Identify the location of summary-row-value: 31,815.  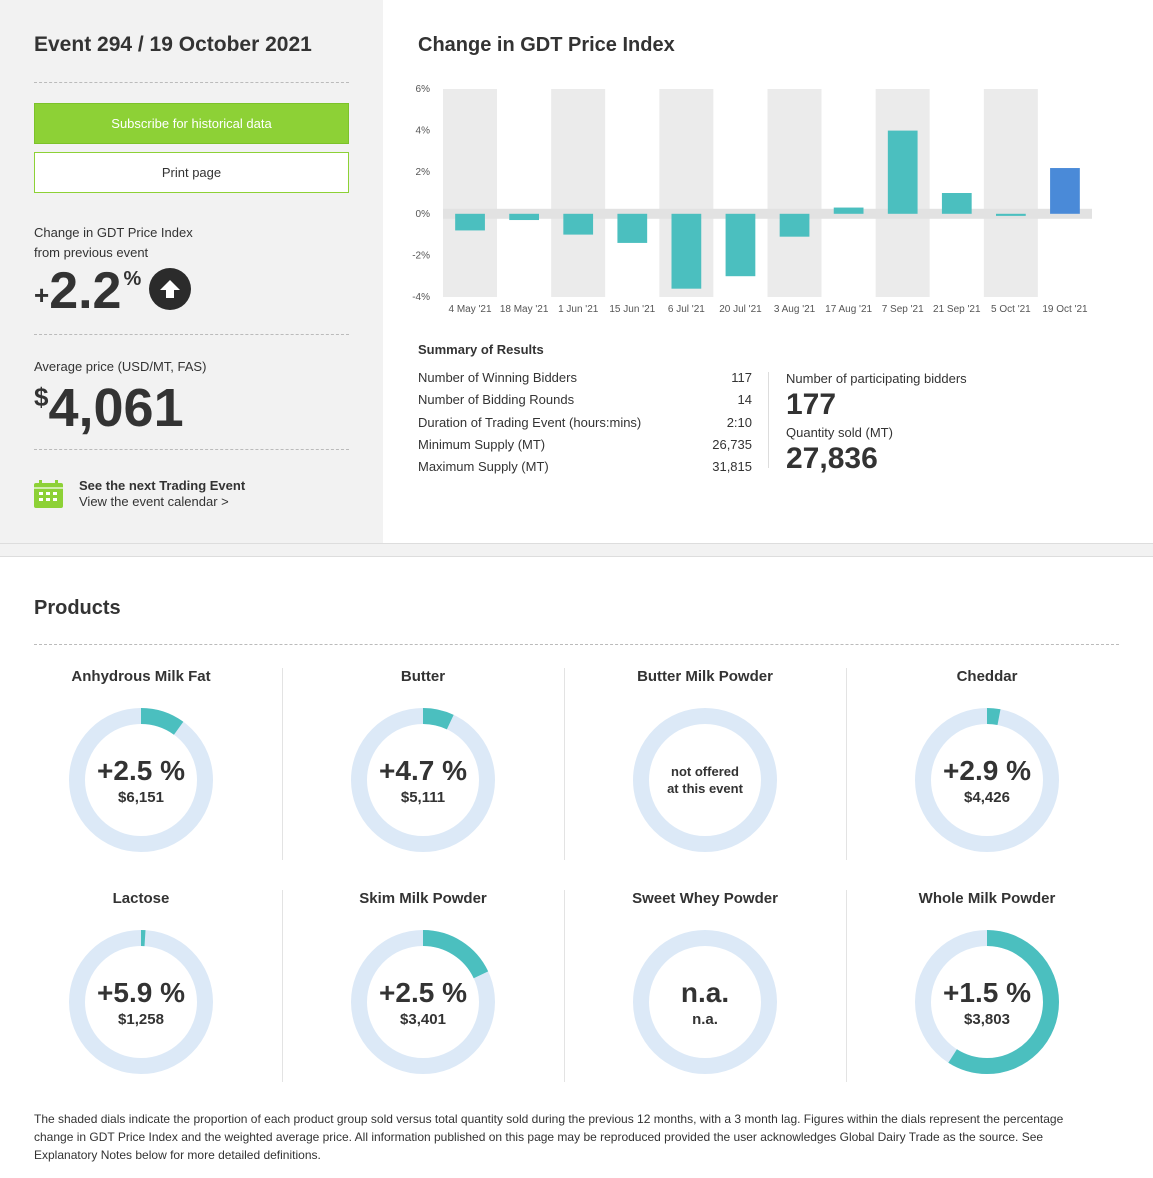
(732, 467).